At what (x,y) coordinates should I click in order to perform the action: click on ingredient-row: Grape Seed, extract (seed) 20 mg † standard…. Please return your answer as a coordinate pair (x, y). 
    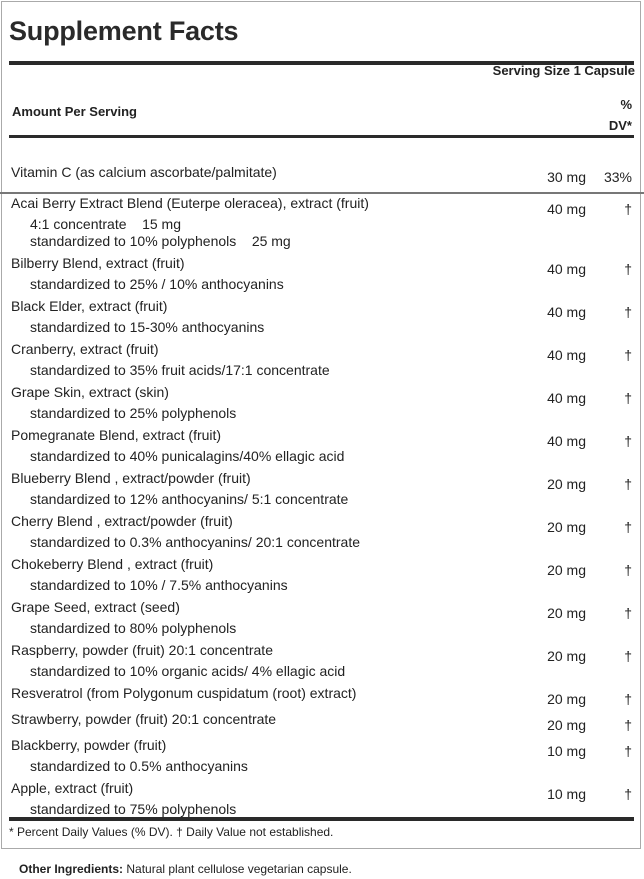
    Looking at the image, I should click on (322, 615).